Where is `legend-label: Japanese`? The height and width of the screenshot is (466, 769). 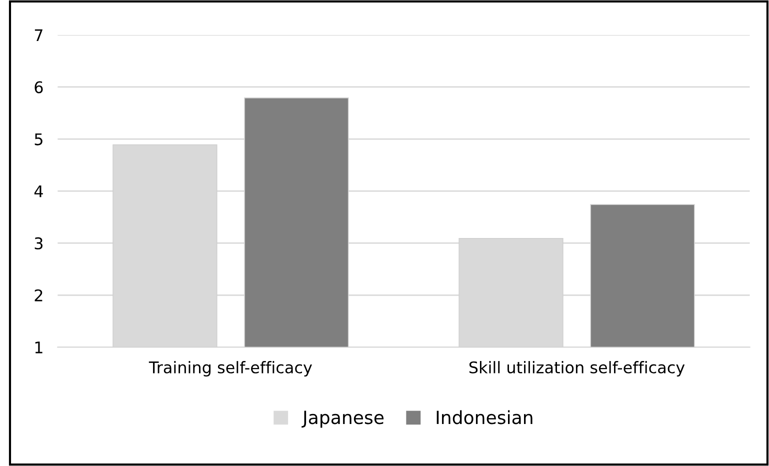 legend-label: Japanese is located at coordinates (343, 419).